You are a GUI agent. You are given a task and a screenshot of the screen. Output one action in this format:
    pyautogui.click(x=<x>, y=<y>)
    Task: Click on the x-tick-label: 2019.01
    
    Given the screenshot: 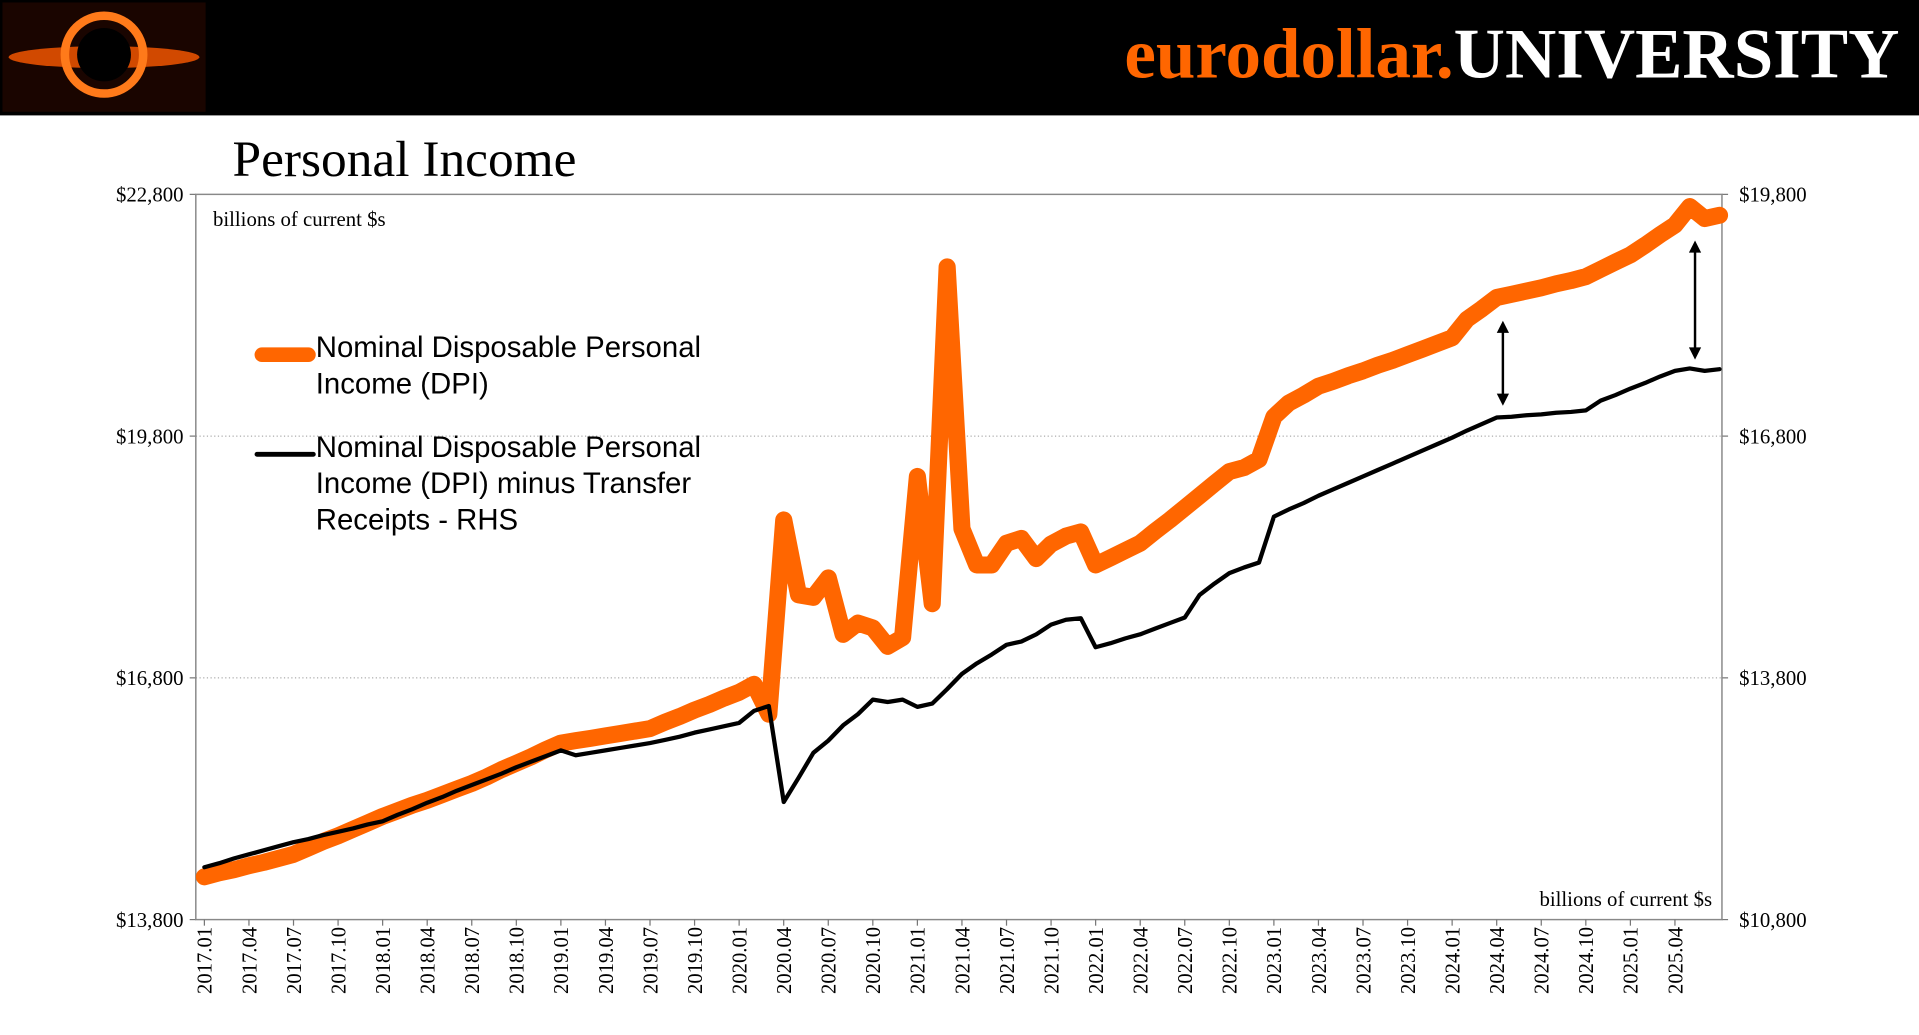 What is the action you would take?
    pyautogui.click(x=562, y=960)
    